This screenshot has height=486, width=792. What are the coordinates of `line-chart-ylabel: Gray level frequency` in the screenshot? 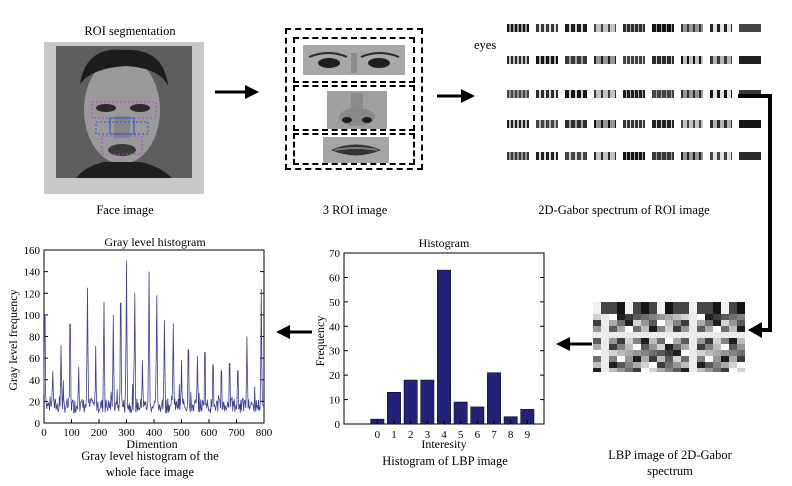 It's located at (13, 339).